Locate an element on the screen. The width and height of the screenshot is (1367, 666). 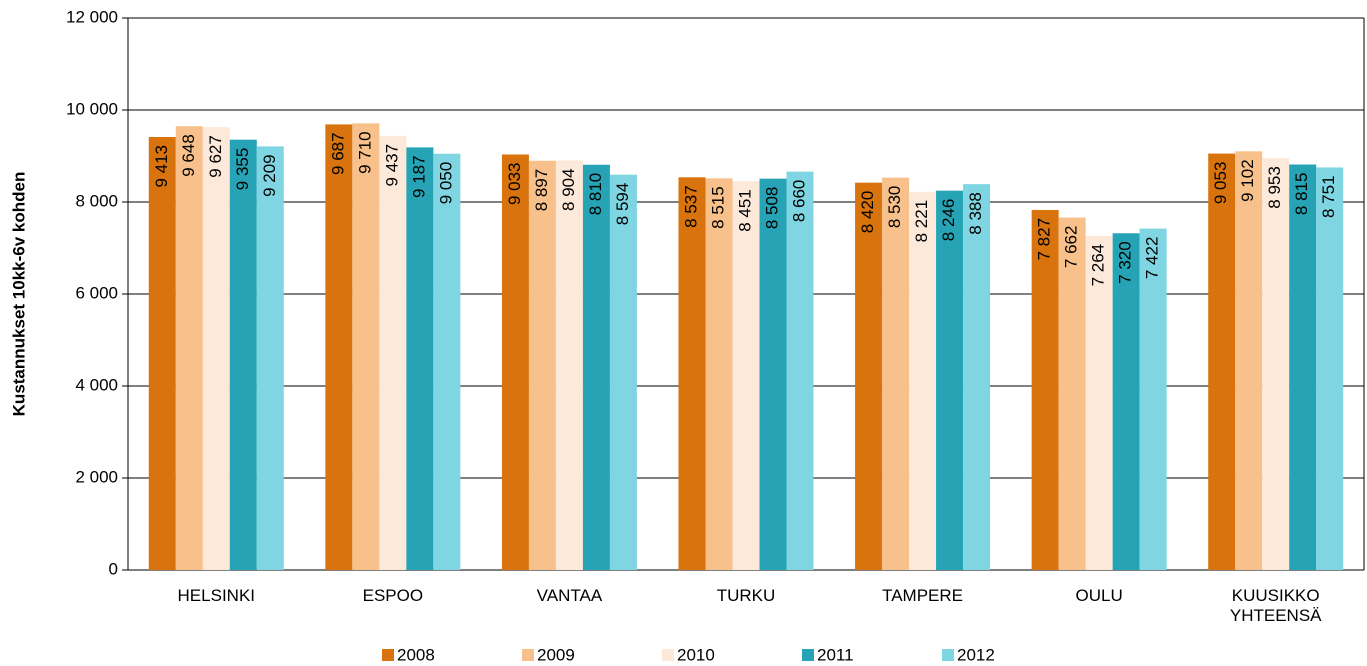
value-label: 9 627 is located at coordinates (215, 156).